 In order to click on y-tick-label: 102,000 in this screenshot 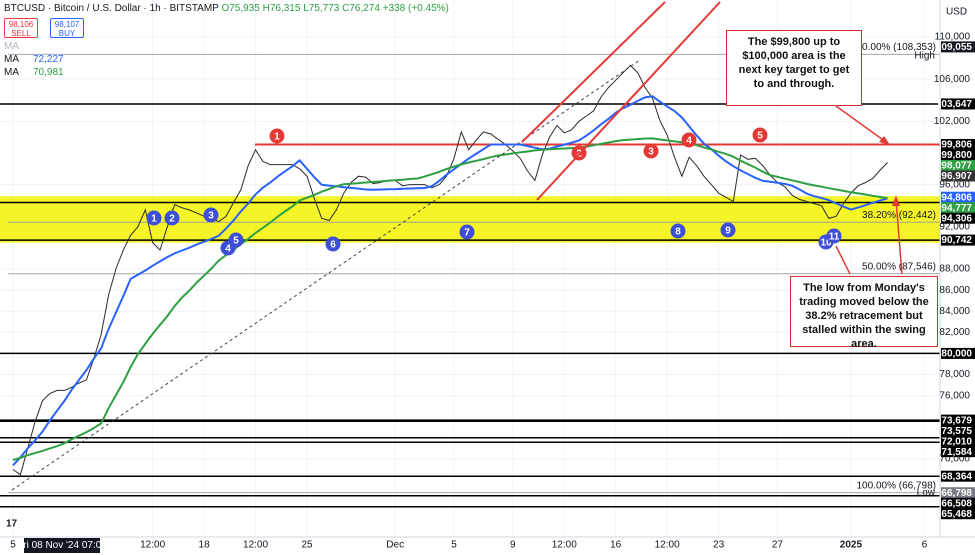, I will do `click(952, 121)`.